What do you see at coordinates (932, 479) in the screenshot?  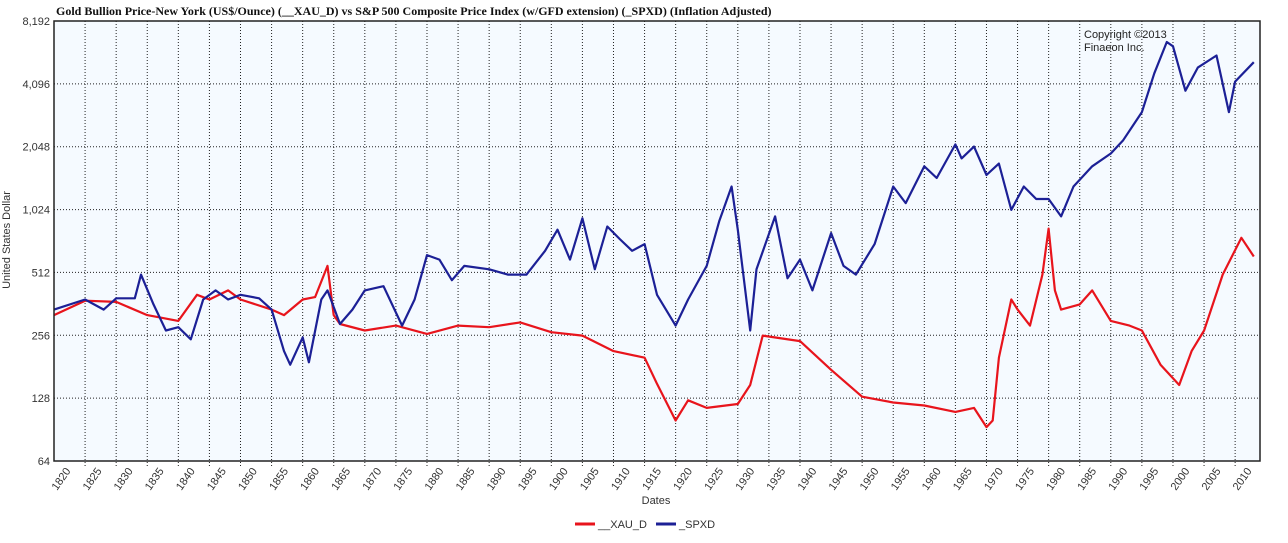 I see `x-tick-label: 1960` at bounding box center [932, 479].